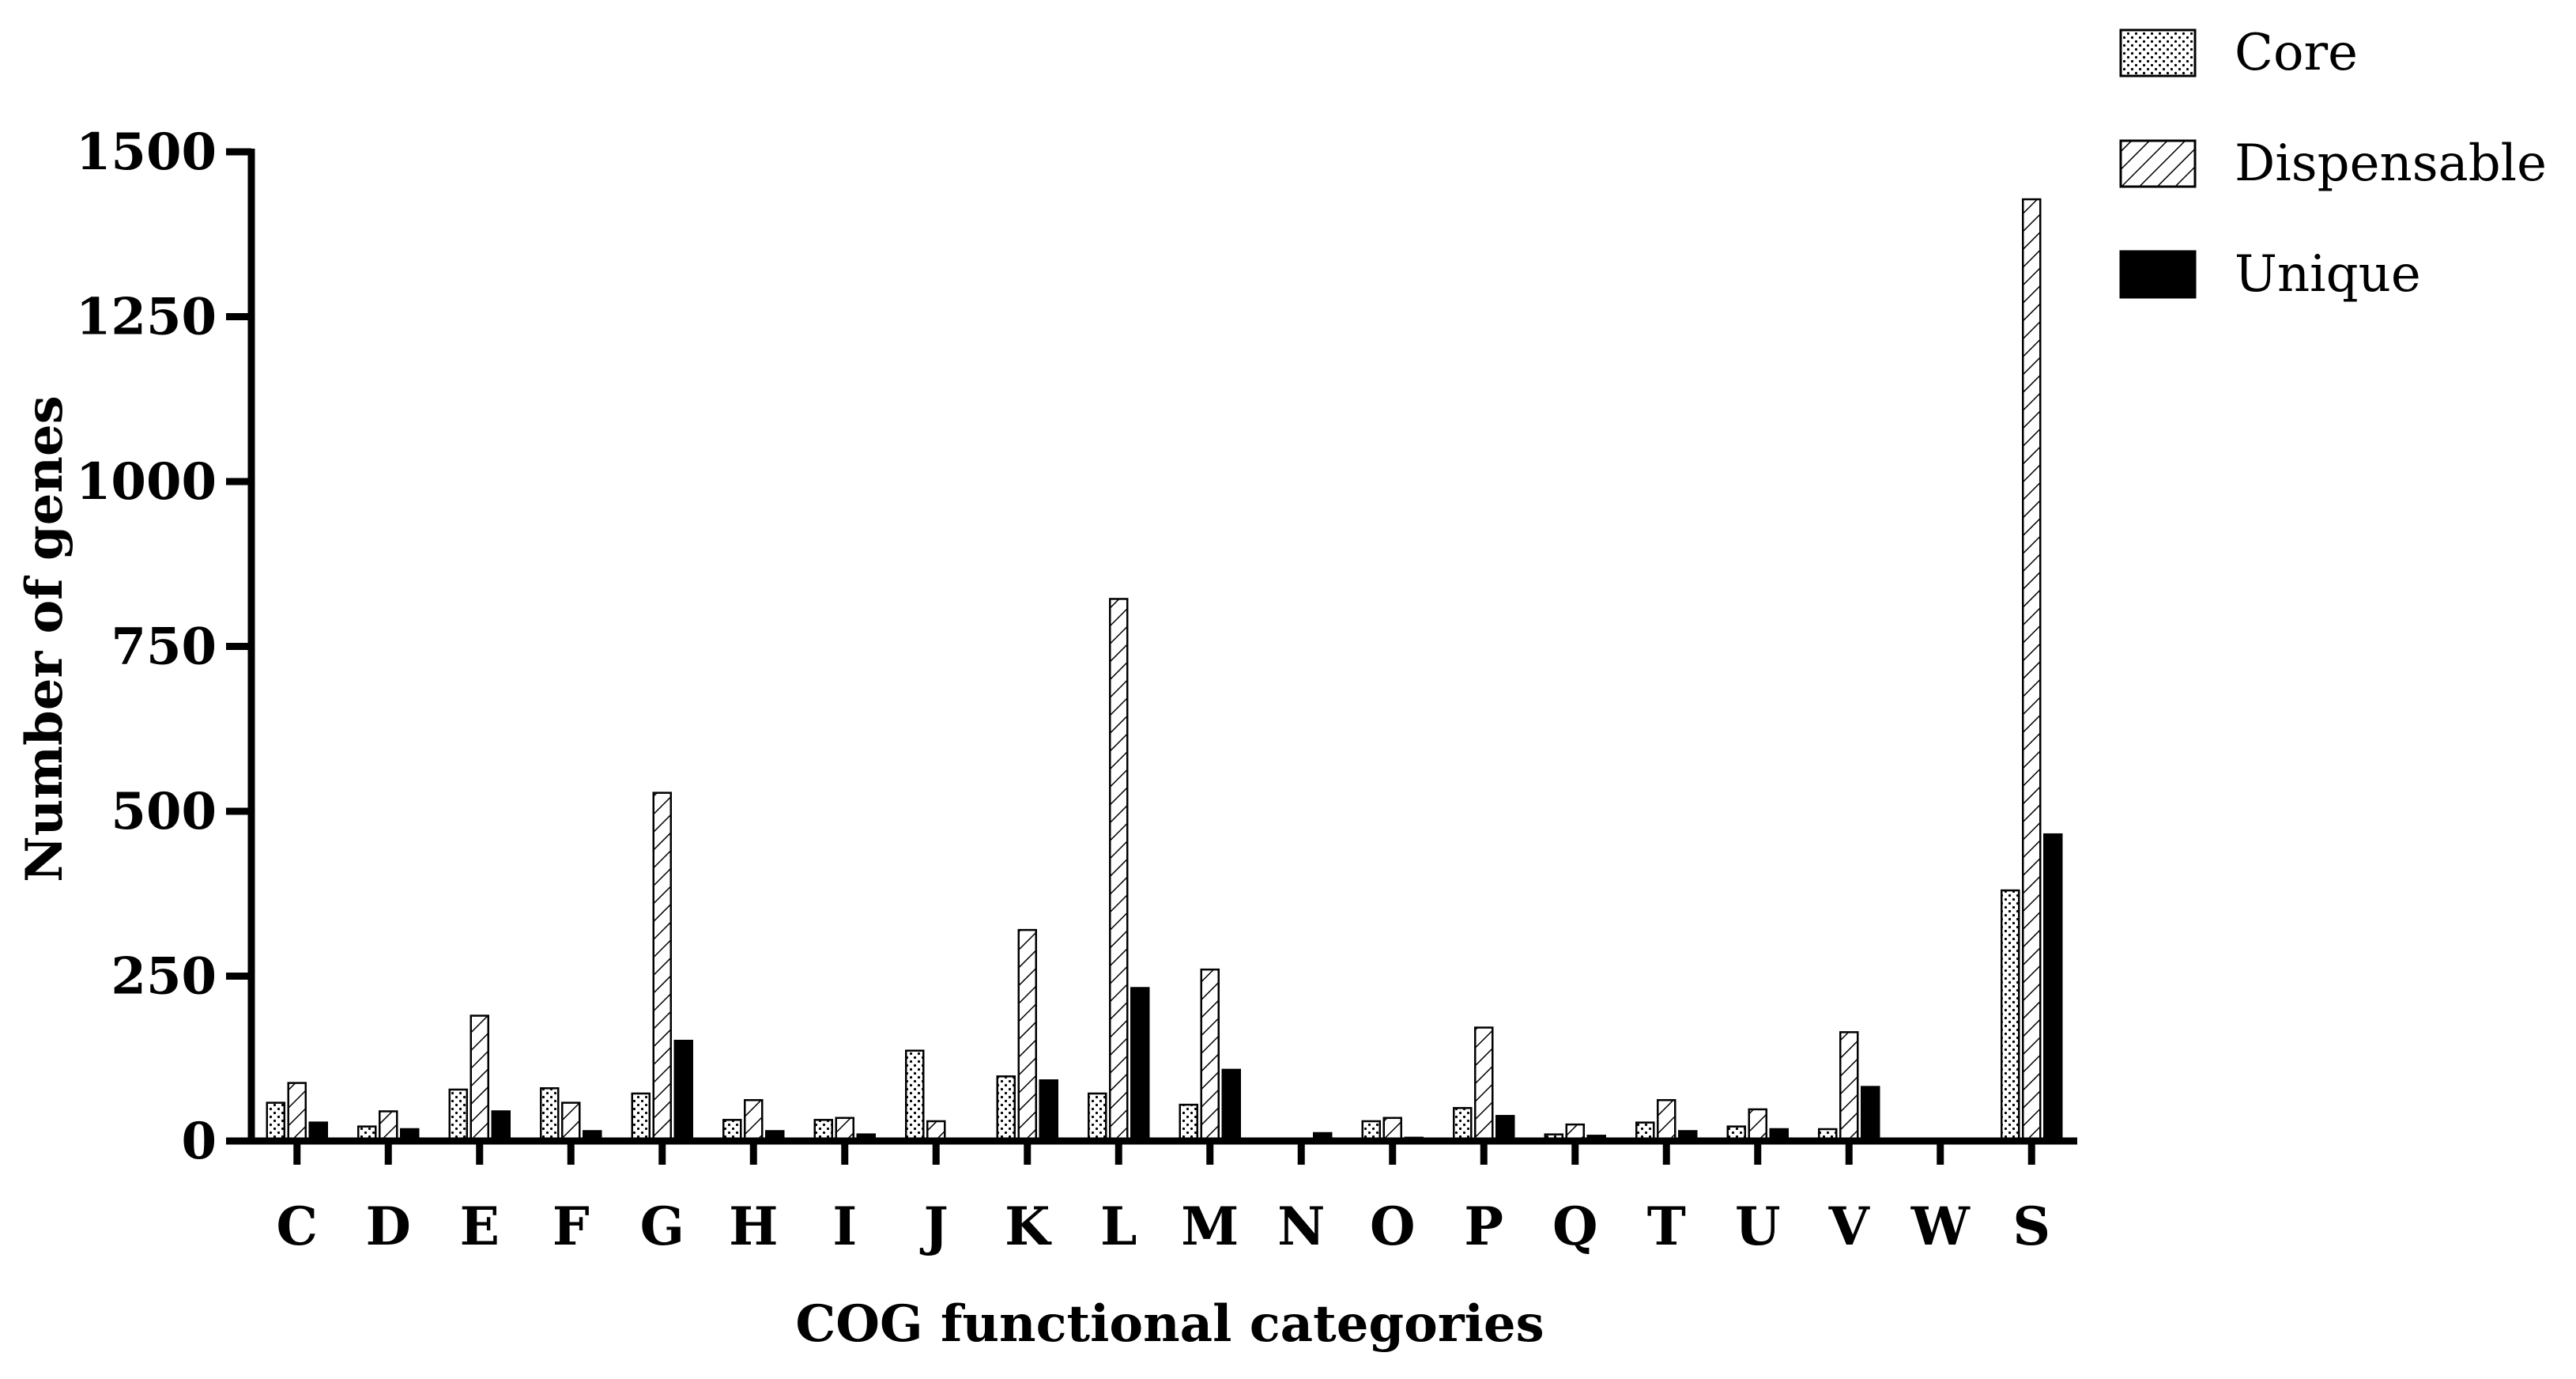  Describe the element at coordinates (1666, 1226) in the screenshot. I see `x-tick-label-T: T` at that location.